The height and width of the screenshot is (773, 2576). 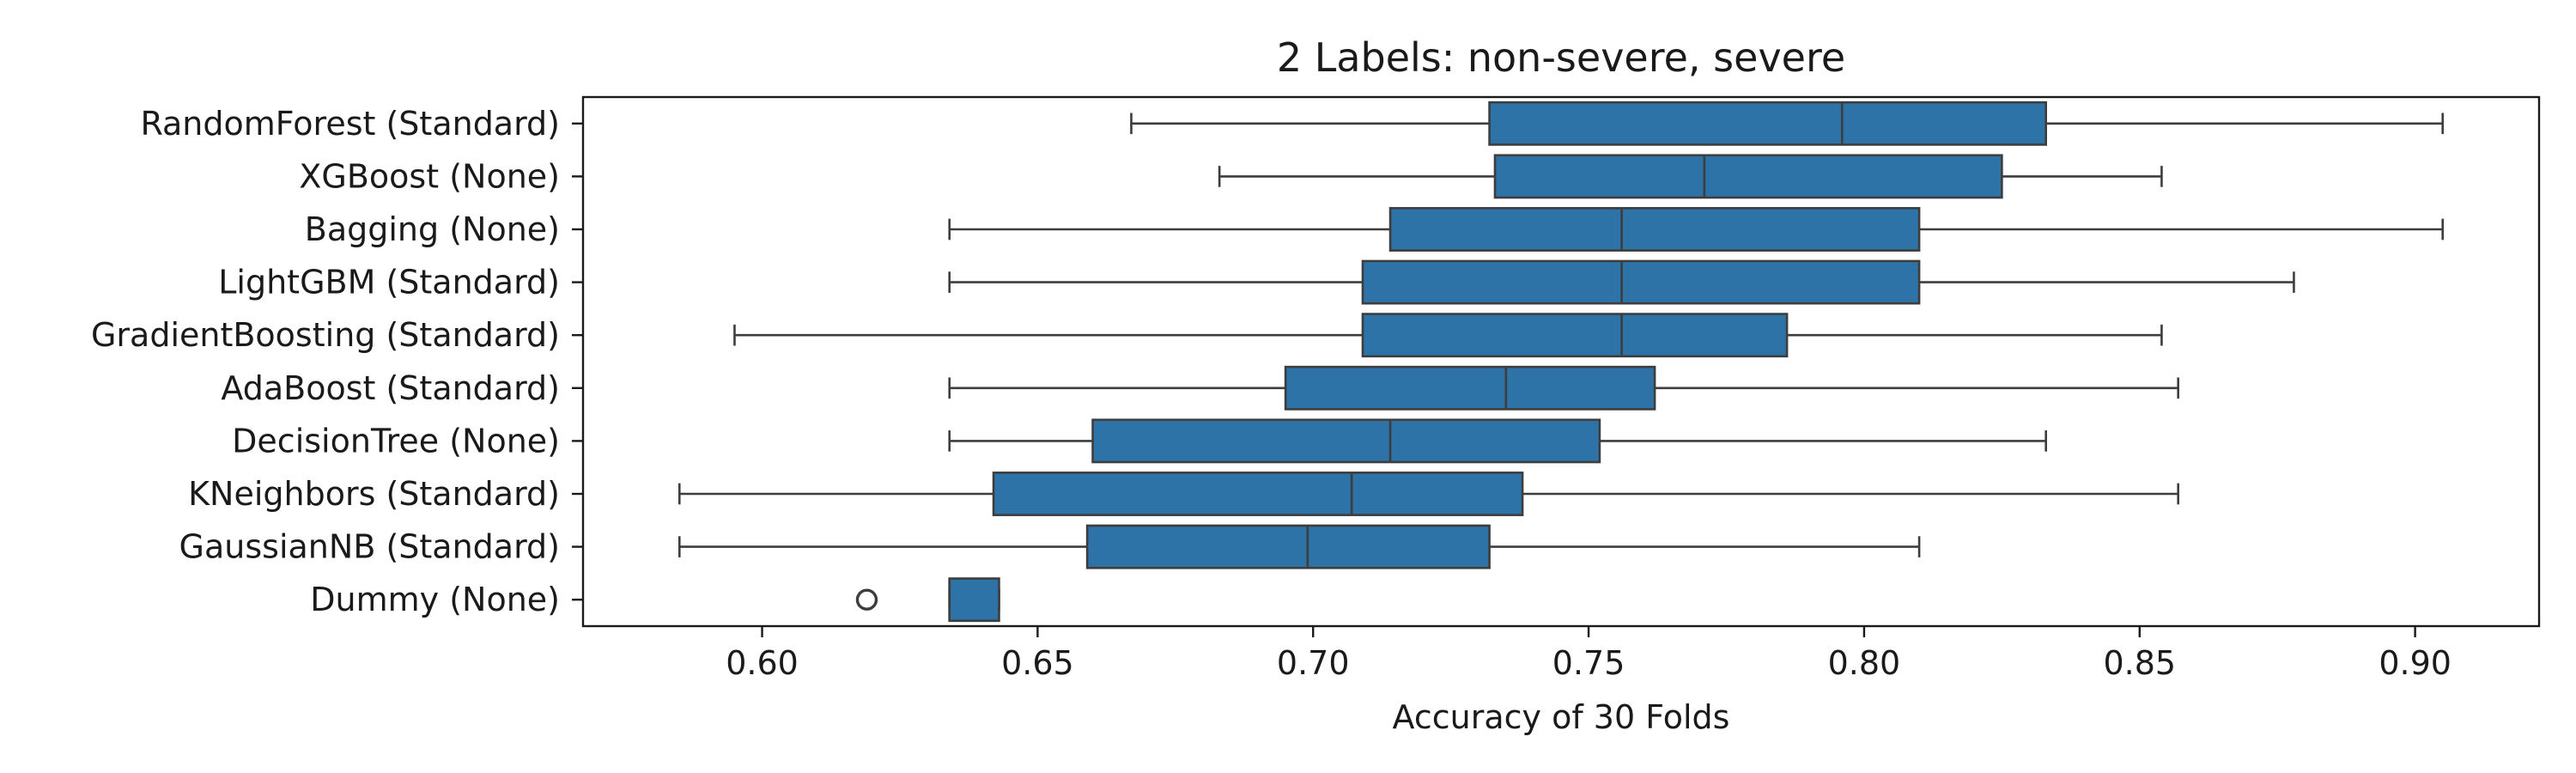 What do you see at coordinates (390, 388) in the screenshot?
I see `y-tick-label: AdaBoost (Standard)` at bounding box center [390, 388].